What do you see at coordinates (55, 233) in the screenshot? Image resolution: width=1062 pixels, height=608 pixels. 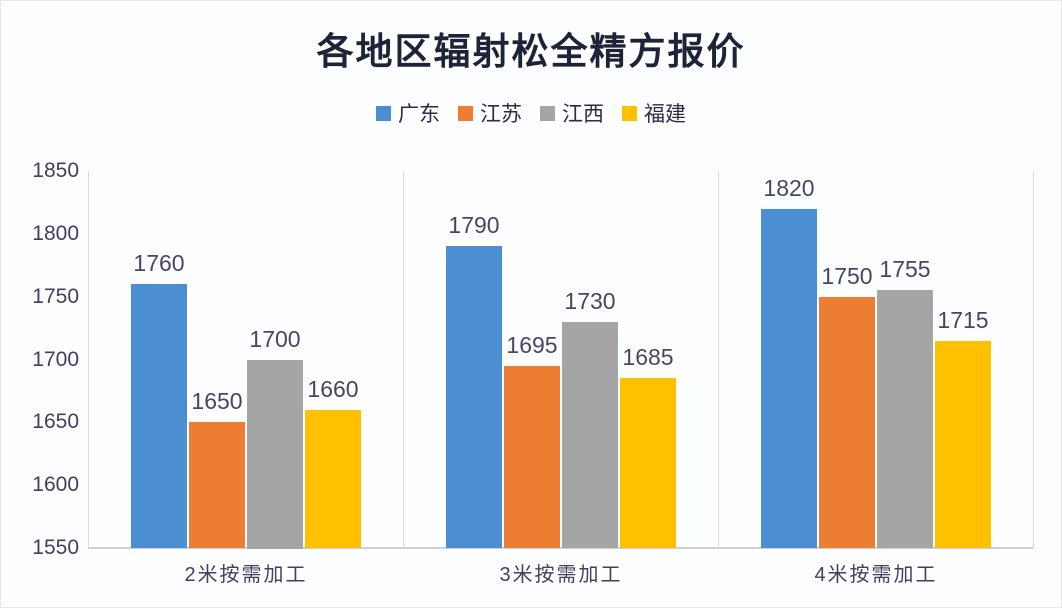 I see `y-axis-tick-label: 1800` at bounding box center [55, 233].